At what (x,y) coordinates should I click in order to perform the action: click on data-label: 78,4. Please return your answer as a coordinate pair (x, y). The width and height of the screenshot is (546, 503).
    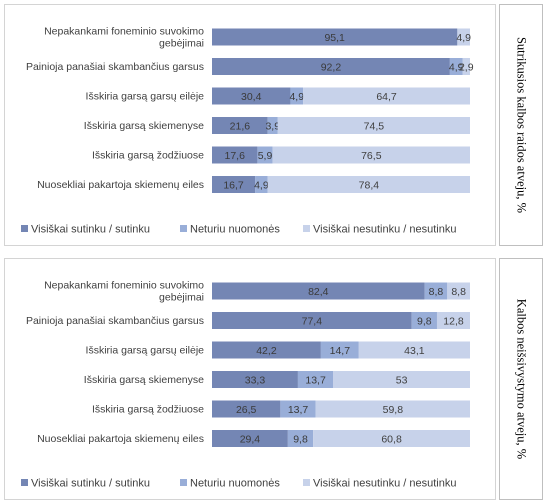
    Looking at the image, I should click on (369, 186).